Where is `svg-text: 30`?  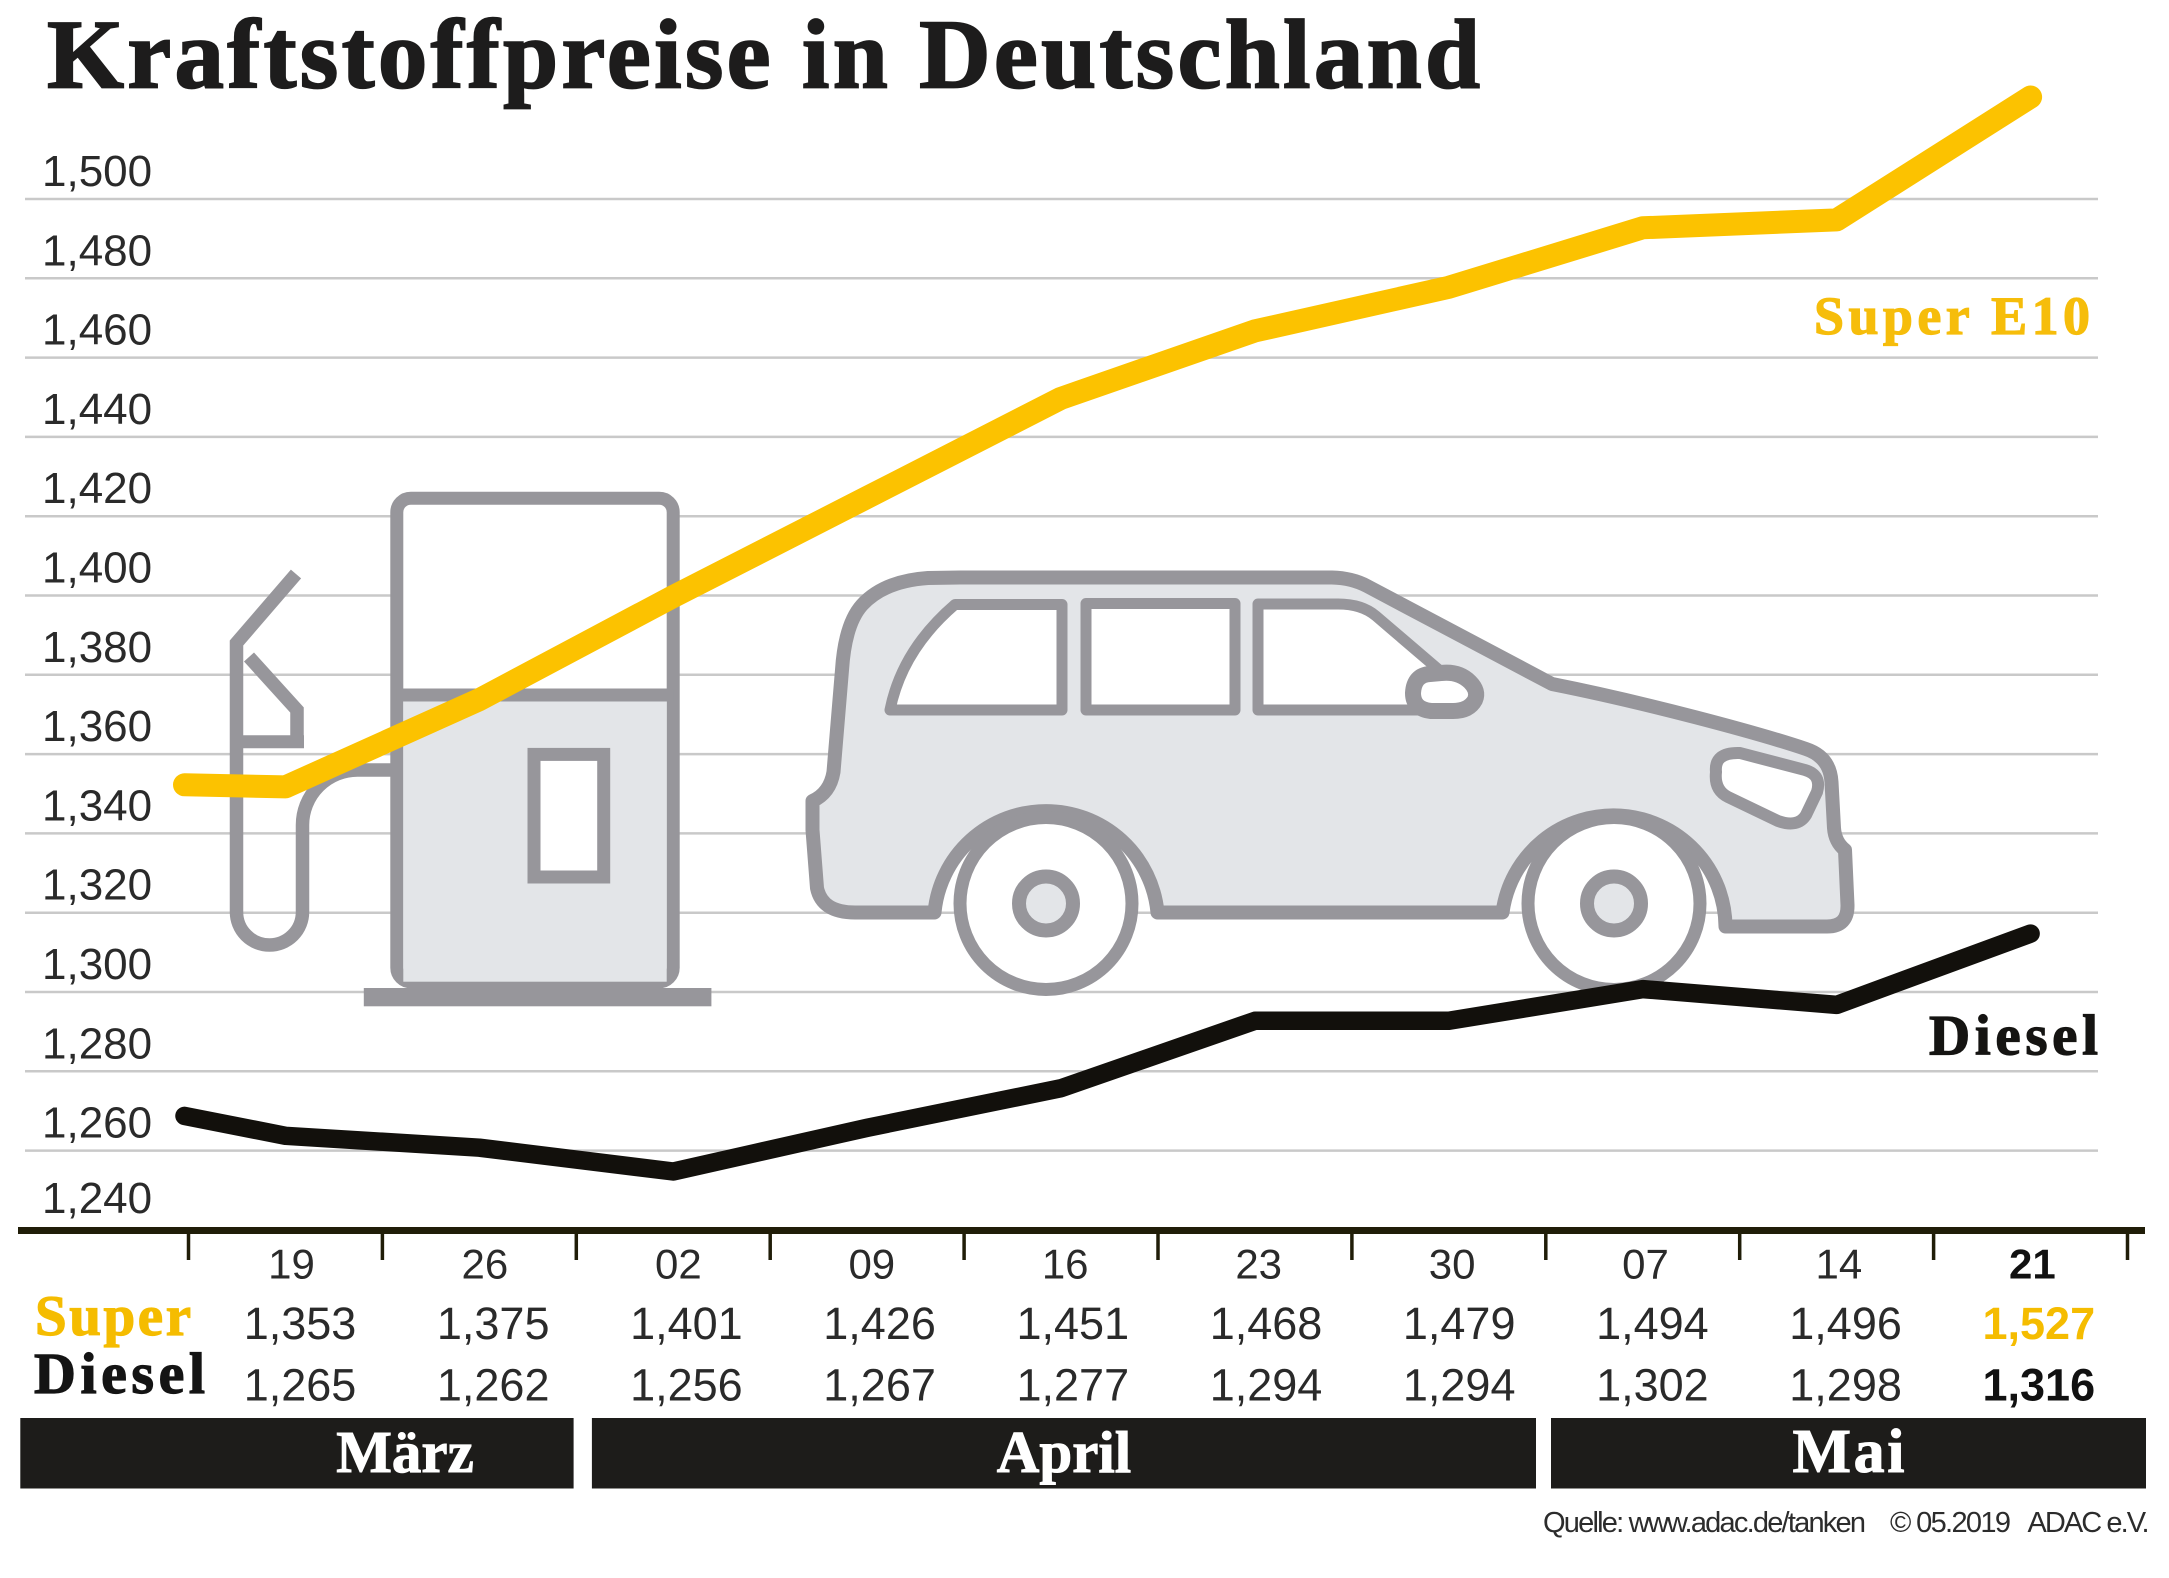 svg-text: 30 is located at coordinates (1452, 1264).